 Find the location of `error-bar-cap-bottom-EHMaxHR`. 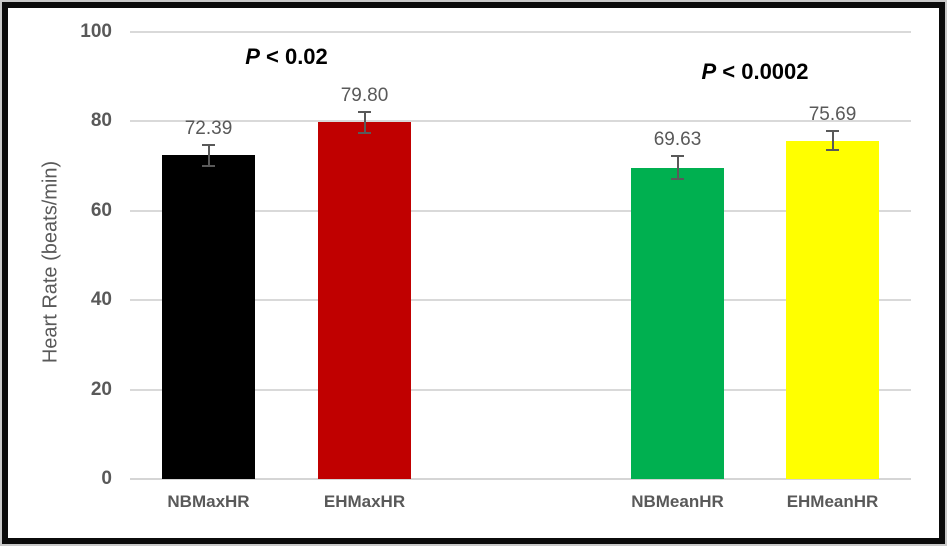

error-bar-cap-bottom-EHMaxHR is located at coordinates (364, 132).